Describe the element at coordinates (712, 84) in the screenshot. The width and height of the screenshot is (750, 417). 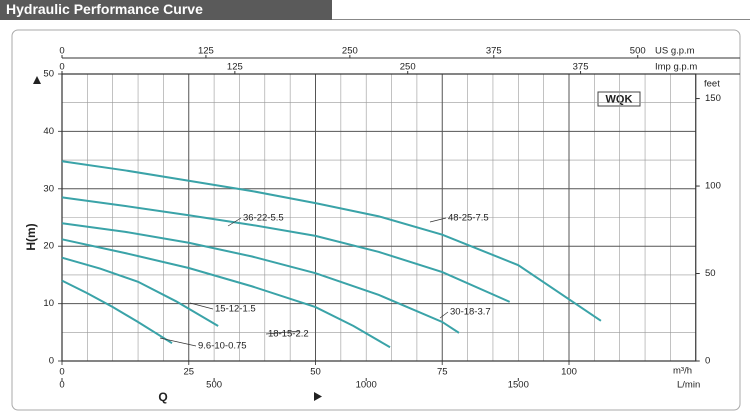
I see `axis-unit: feet` at that location.